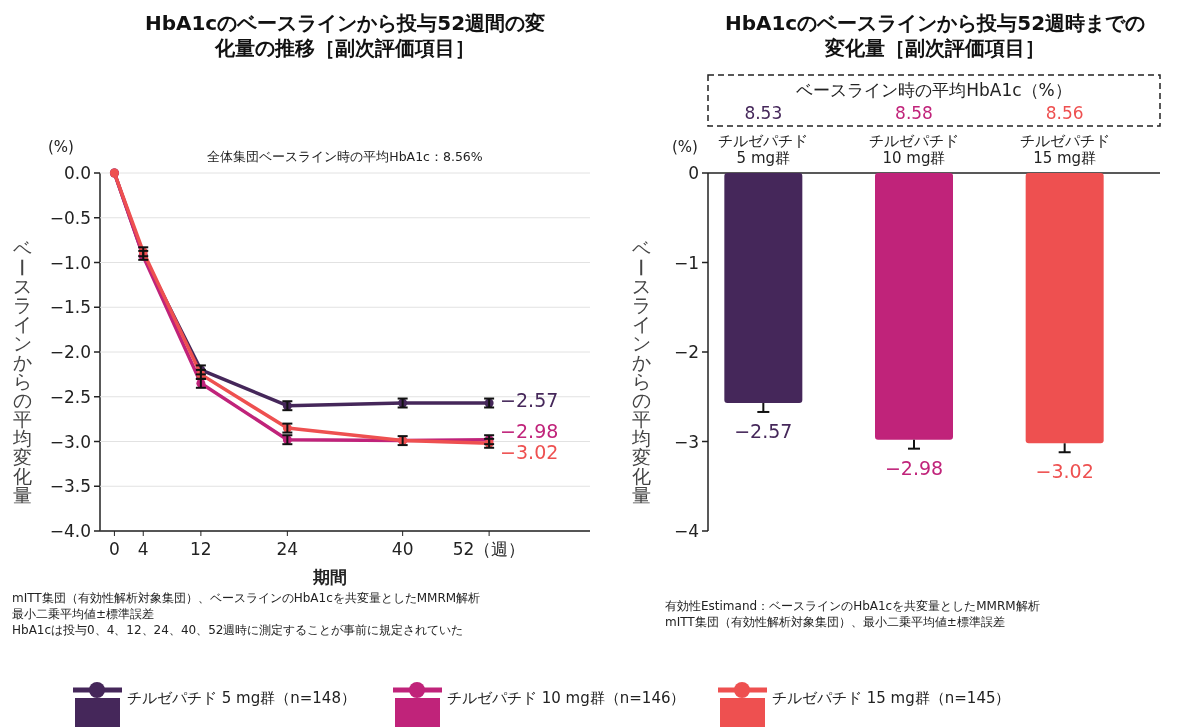  What do you see at coordinates (686, 262) in the screenshot?
I see `y-tick-label: −1` at bounding box center [686, 262].